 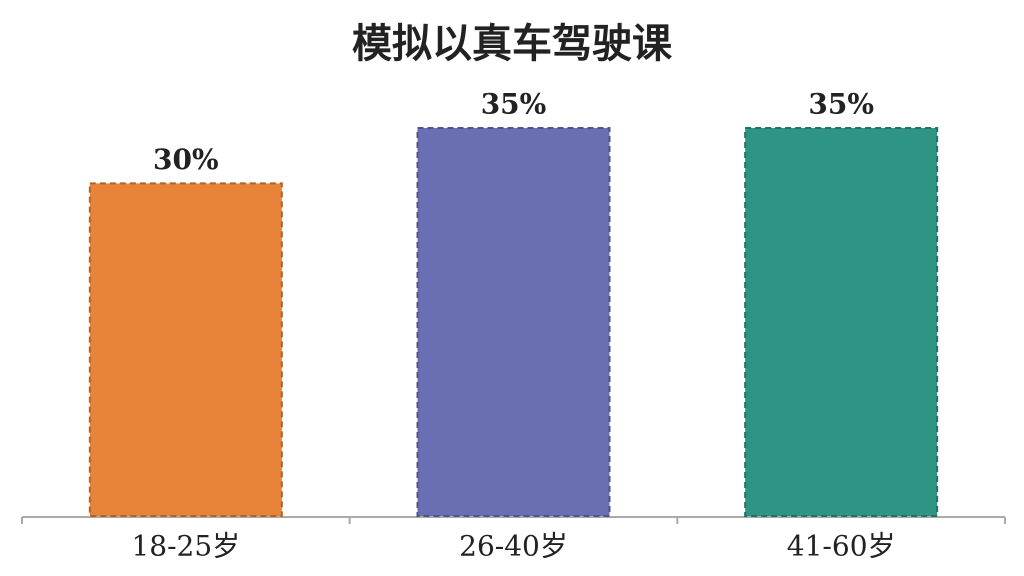 I want to click on data-label: 30%, so click(x=186, y=159).